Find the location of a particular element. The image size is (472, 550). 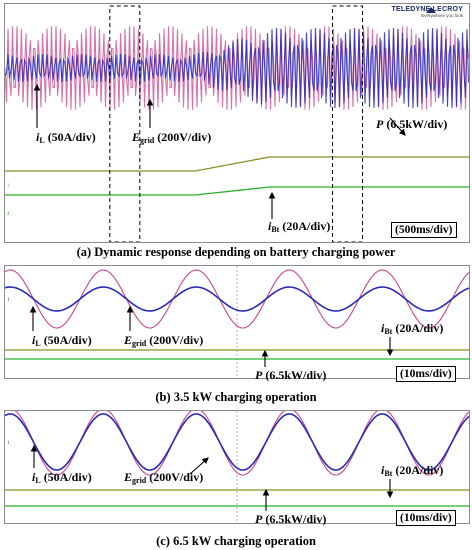

label-P-a: P (6.5kW/div) is located at coordinates (412, 124).